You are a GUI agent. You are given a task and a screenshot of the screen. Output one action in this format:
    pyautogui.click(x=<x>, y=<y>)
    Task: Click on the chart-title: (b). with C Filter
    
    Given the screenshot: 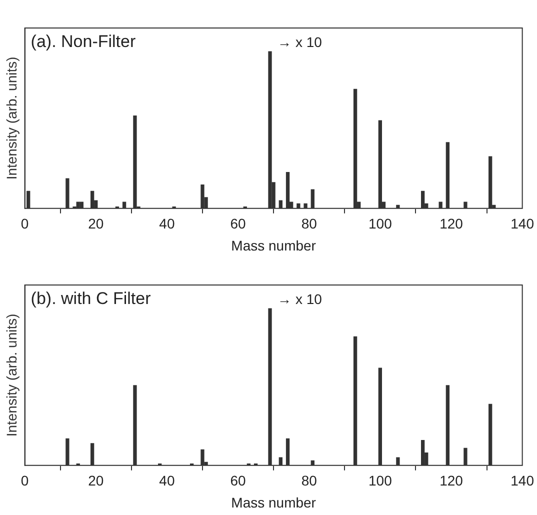 What is the action you would take?
    pyautogui.click(x=91, y=298)
    